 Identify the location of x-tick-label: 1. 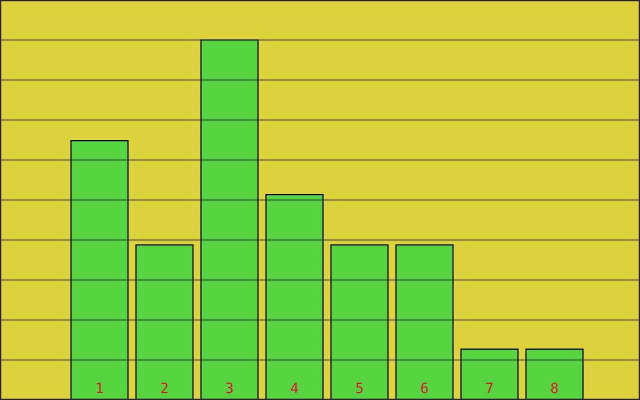
(99, 389).